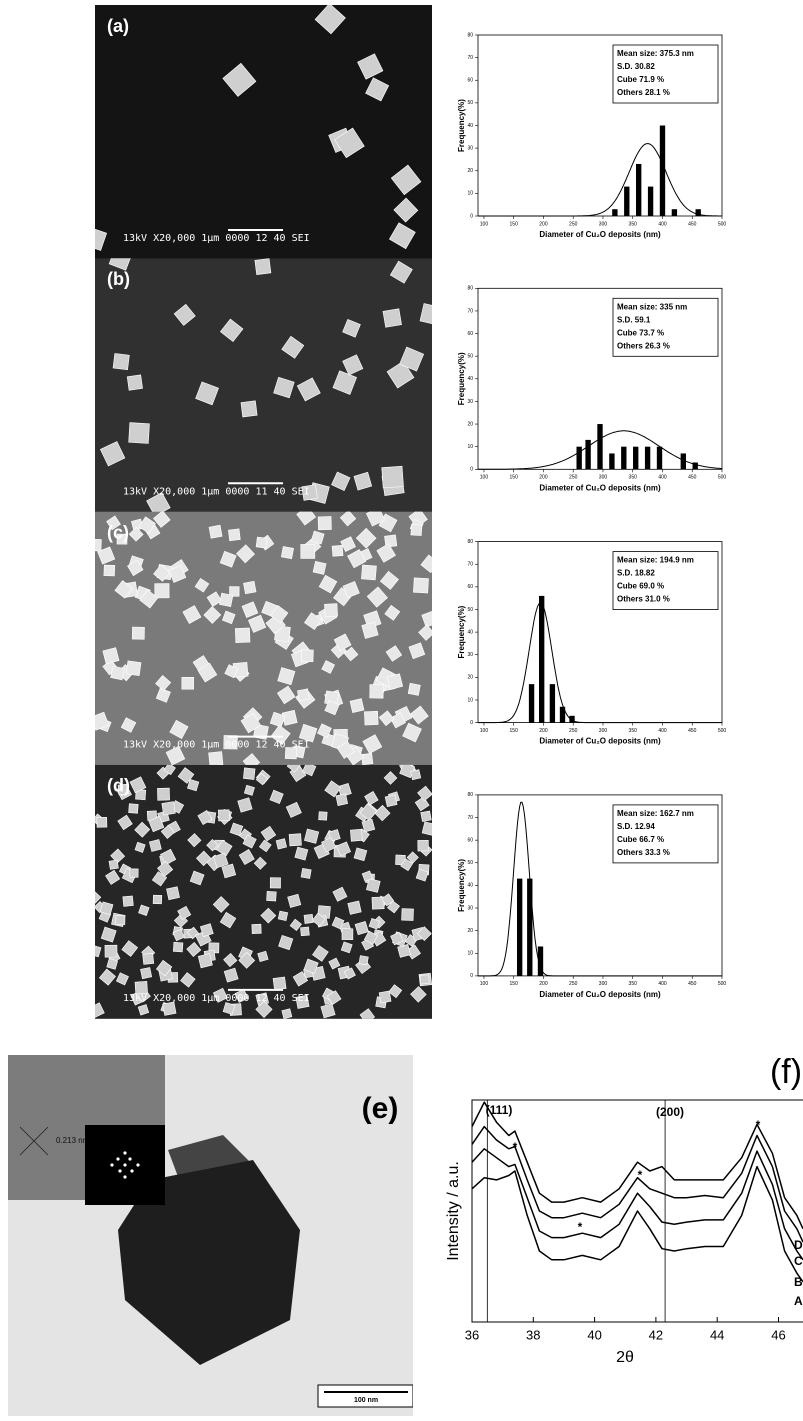 The height and width of the screenshot is (1421, 803). Describe the element at coordinates (471, 470) in the screenshot. I see `y-tick-label: 0` at that location.